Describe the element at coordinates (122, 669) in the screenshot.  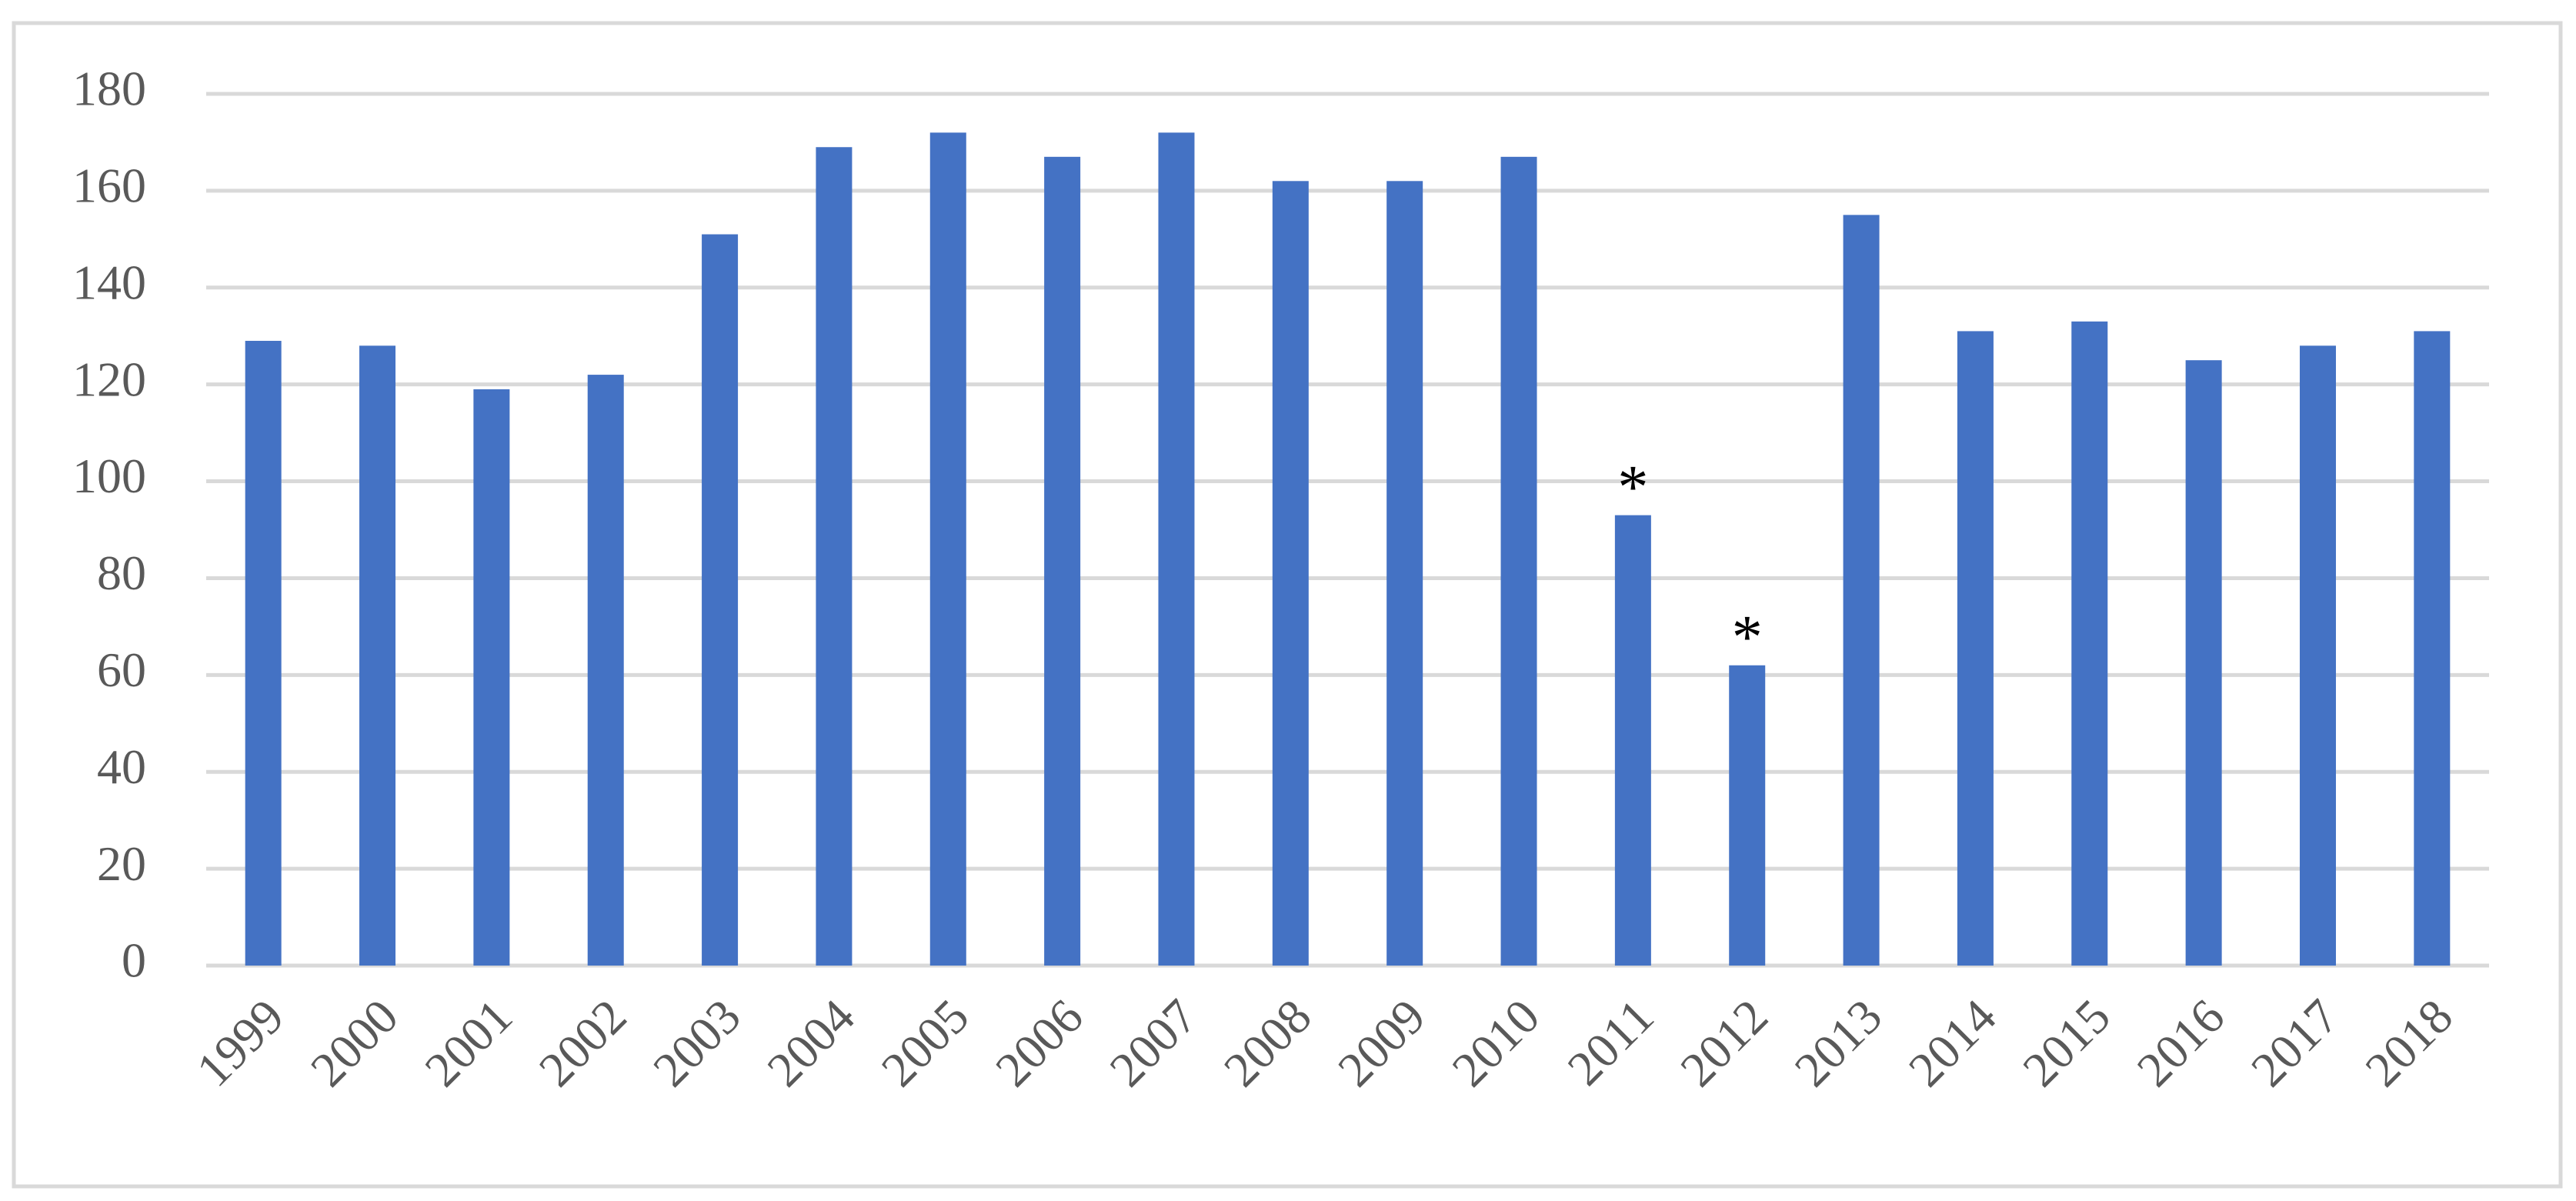
I see `y-tick-label: 60` at that location.